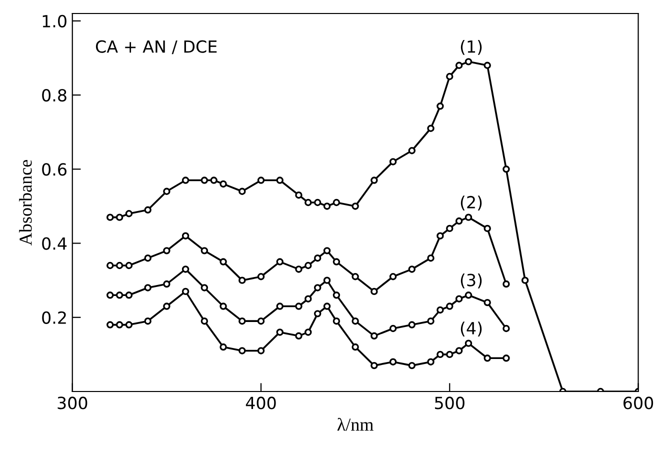 The height and width of the screenshot is (450, 658). What do you see at coordinates (471, 47) in the screenshot?
I see `series-label: (1)` at bounding box center [471, 47].